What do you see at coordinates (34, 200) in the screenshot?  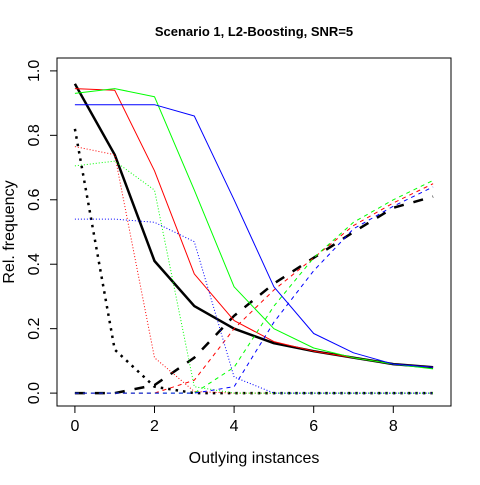 I see `y-tick-label: 0.6` at bounding box center [34, 200].